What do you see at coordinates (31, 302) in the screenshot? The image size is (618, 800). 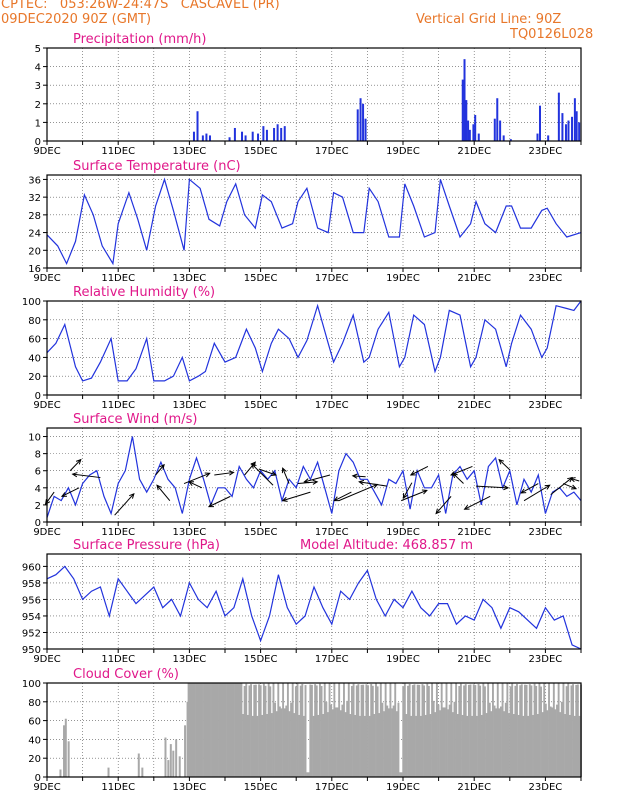 I see `y-tick-label: 100` at bounding box center [31, 302].